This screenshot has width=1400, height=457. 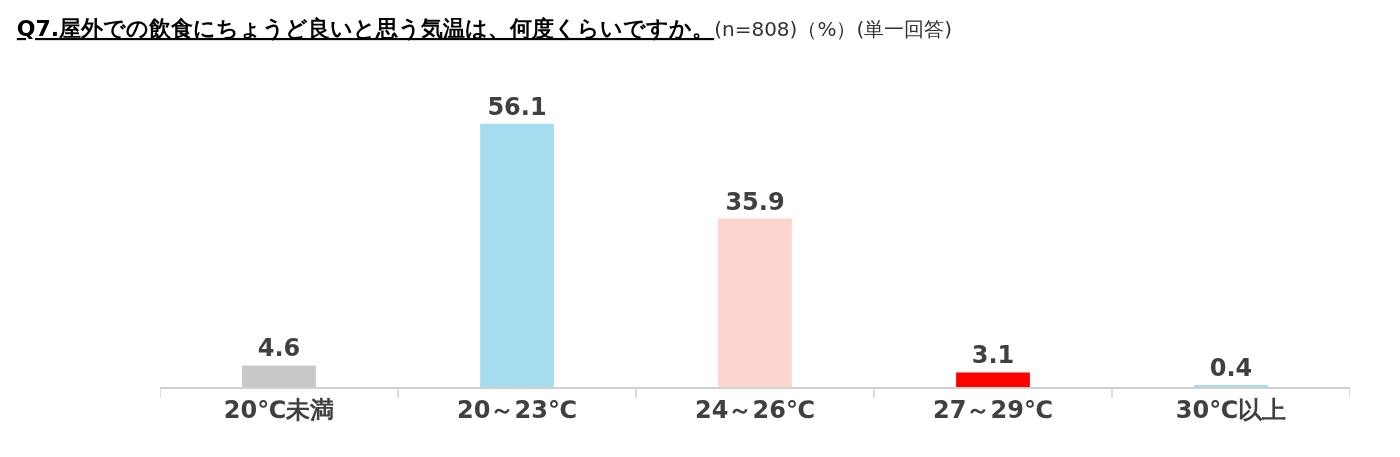 What do you see at coordinates (755, 409) in the screenshot?
I see `x-tick-label: 24～26℃` at bounding box center [755, 409].